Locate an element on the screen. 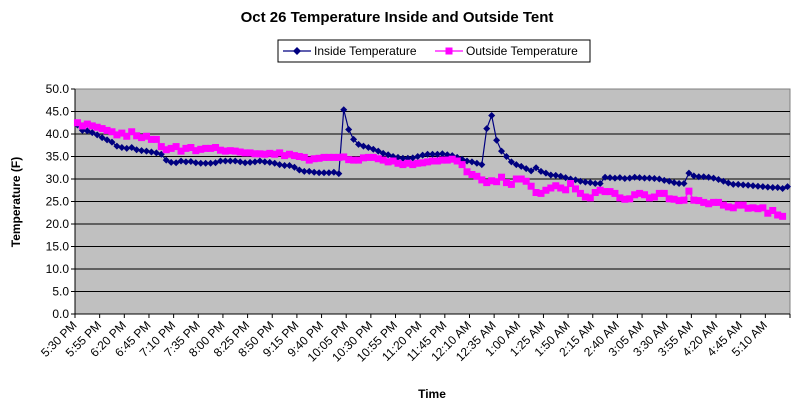 This screenshot has height=405, width=800. y-tick-label: 45.0 is located at coordinates (58, 112).